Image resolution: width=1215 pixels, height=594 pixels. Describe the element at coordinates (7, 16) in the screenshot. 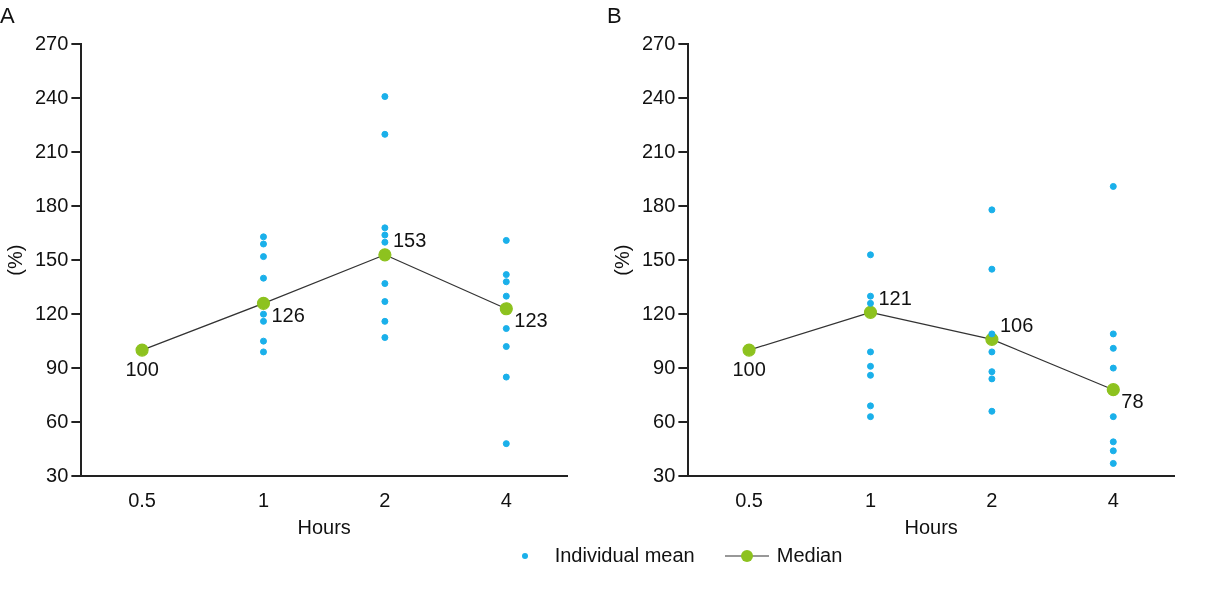

I see `chart-title: A` at that location.